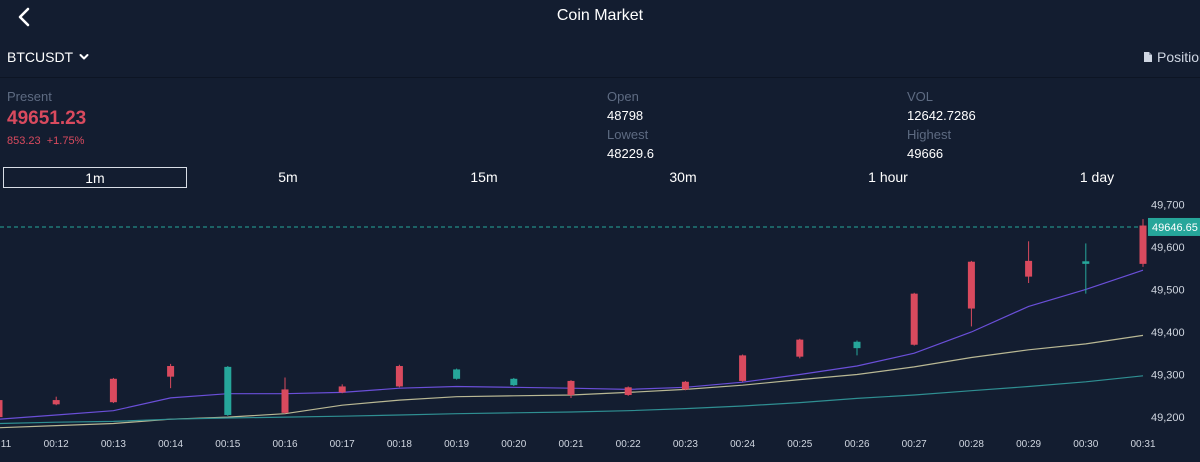 The width and height of the screenshot is (1200, 462). What do you see at coordinates (113, 444) in the screenshot?
I see `x-tick-label: 00:13` at bounding box center [113, 444].